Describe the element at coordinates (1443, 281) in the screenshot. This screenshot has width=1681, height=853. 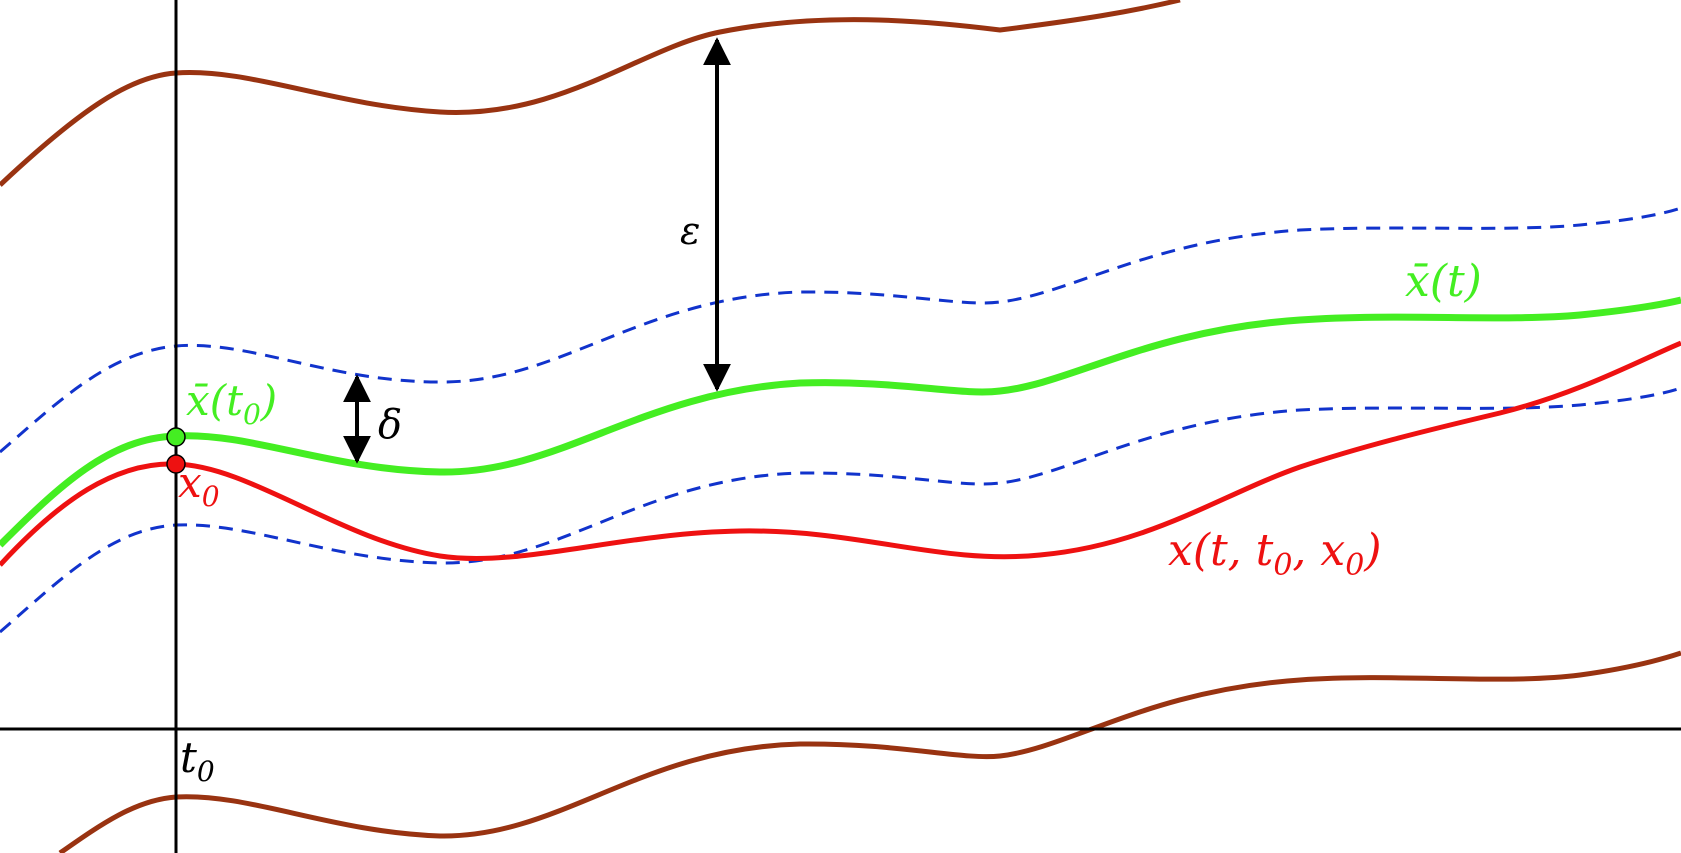
I see `reference-solution-label: x̄(t)` at that location.